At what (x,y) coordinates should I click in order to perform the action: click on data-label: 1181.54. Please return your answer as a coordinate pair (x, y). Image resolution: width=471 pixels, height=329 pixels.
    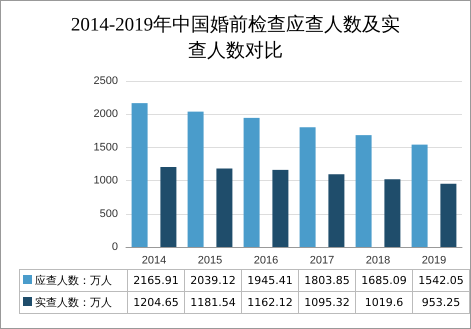
    Looking at the image, I should click on (213, 303).